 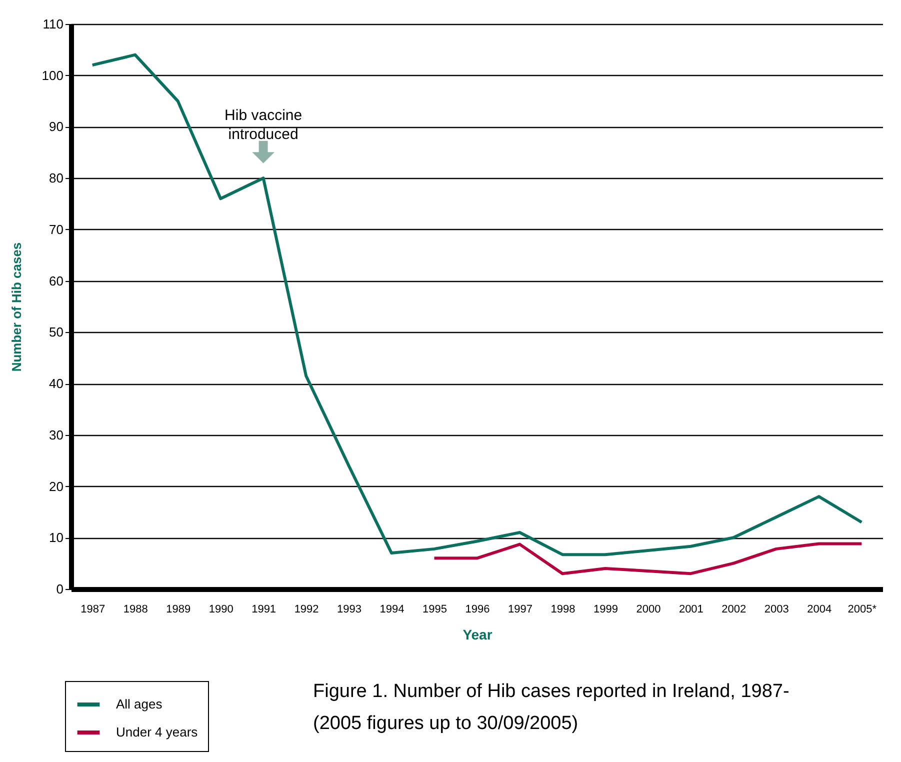 I want to click on x-tick-label: 1999, so click(x=605, y=610).